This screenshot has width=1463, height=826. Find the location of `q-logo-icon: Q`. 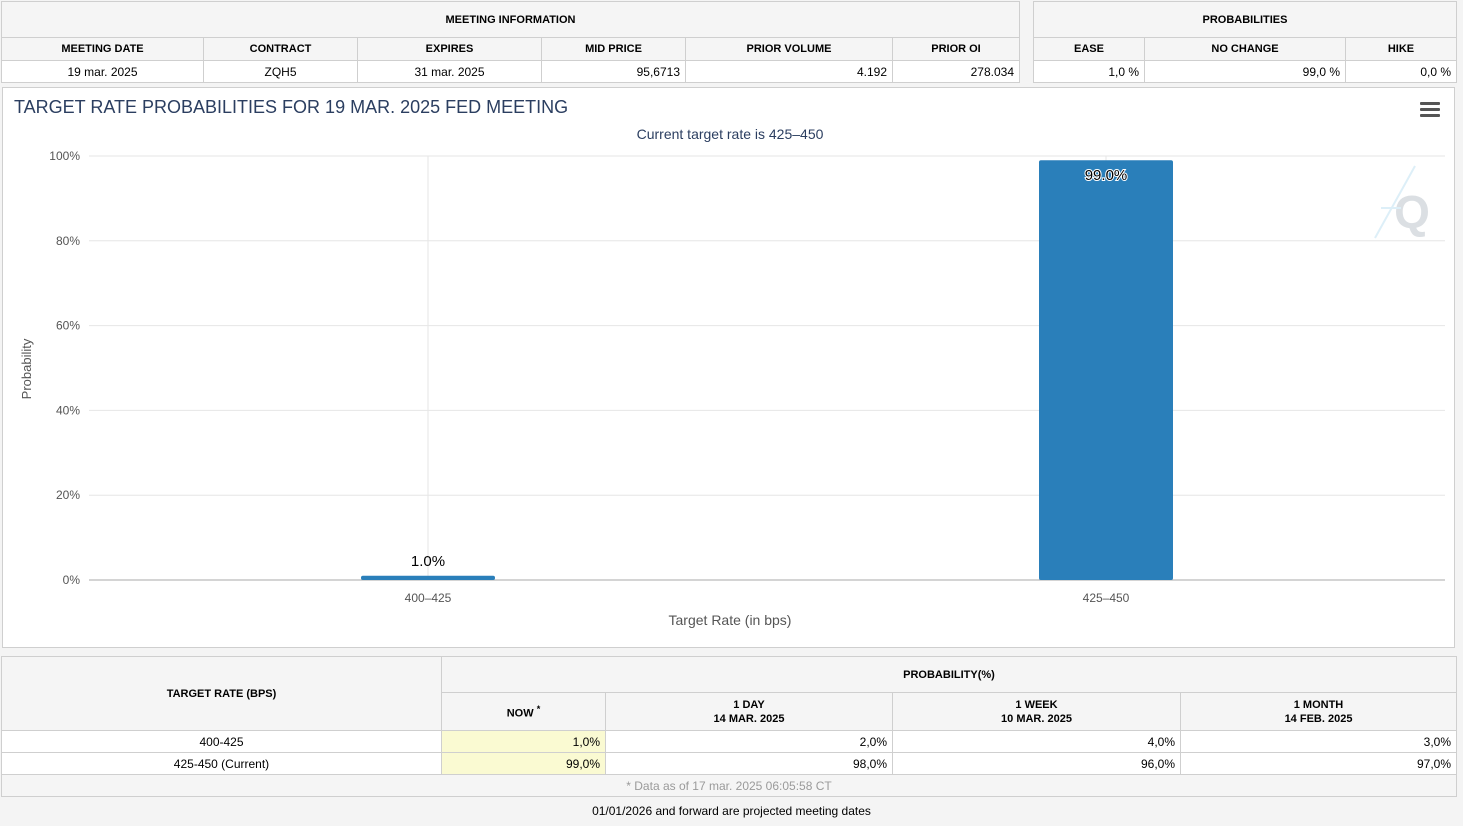

q-logo-icon: Q is located at coordinates (1402, 202).